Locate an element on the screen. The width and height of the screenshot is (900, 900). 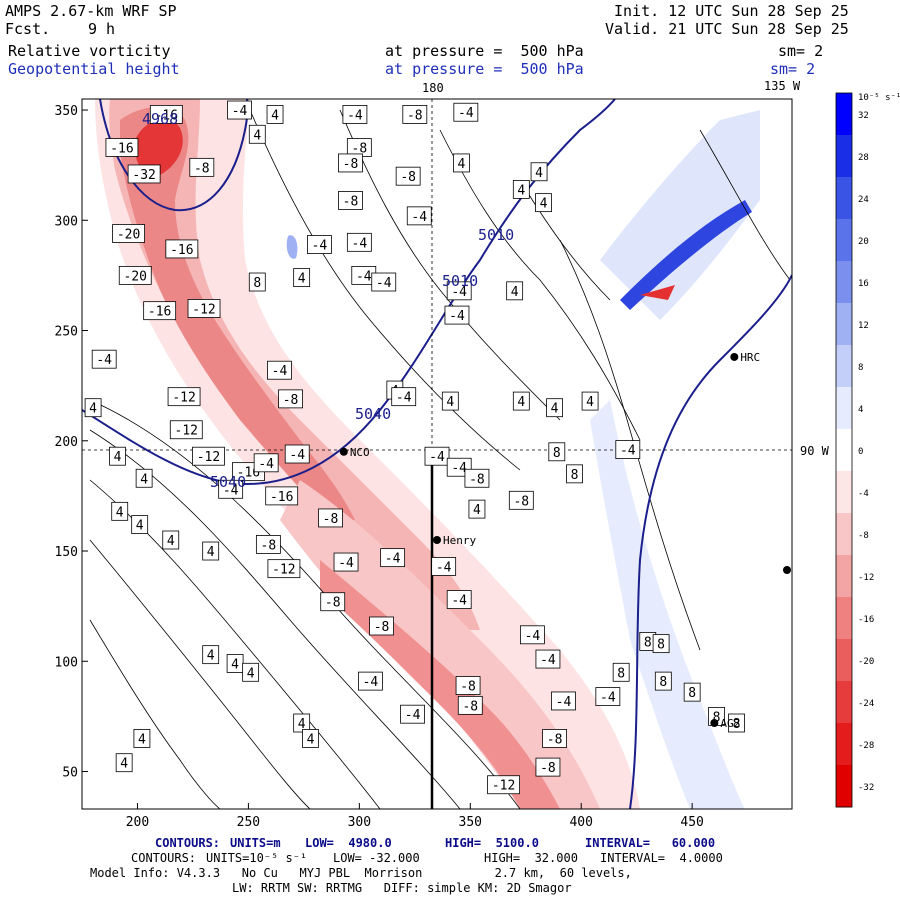
vorticity-mixed-region is located at coordinates (680, 215).